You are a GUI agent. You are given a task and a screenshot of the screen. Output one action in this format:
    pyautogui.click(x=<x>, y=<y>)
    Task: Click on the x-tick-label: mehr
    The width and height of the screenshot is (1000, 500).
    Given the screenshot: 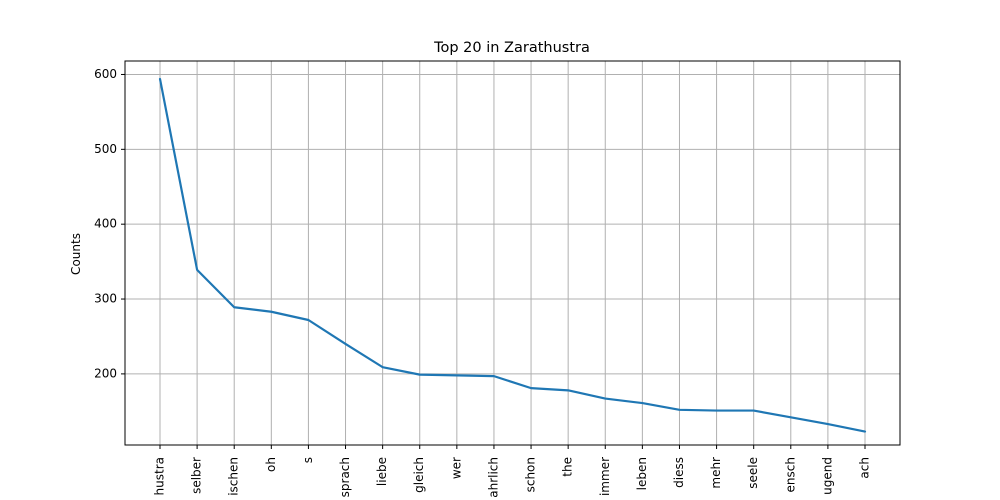 What is the action you would take?
    pyautogui.click(x=716, y=473)
    